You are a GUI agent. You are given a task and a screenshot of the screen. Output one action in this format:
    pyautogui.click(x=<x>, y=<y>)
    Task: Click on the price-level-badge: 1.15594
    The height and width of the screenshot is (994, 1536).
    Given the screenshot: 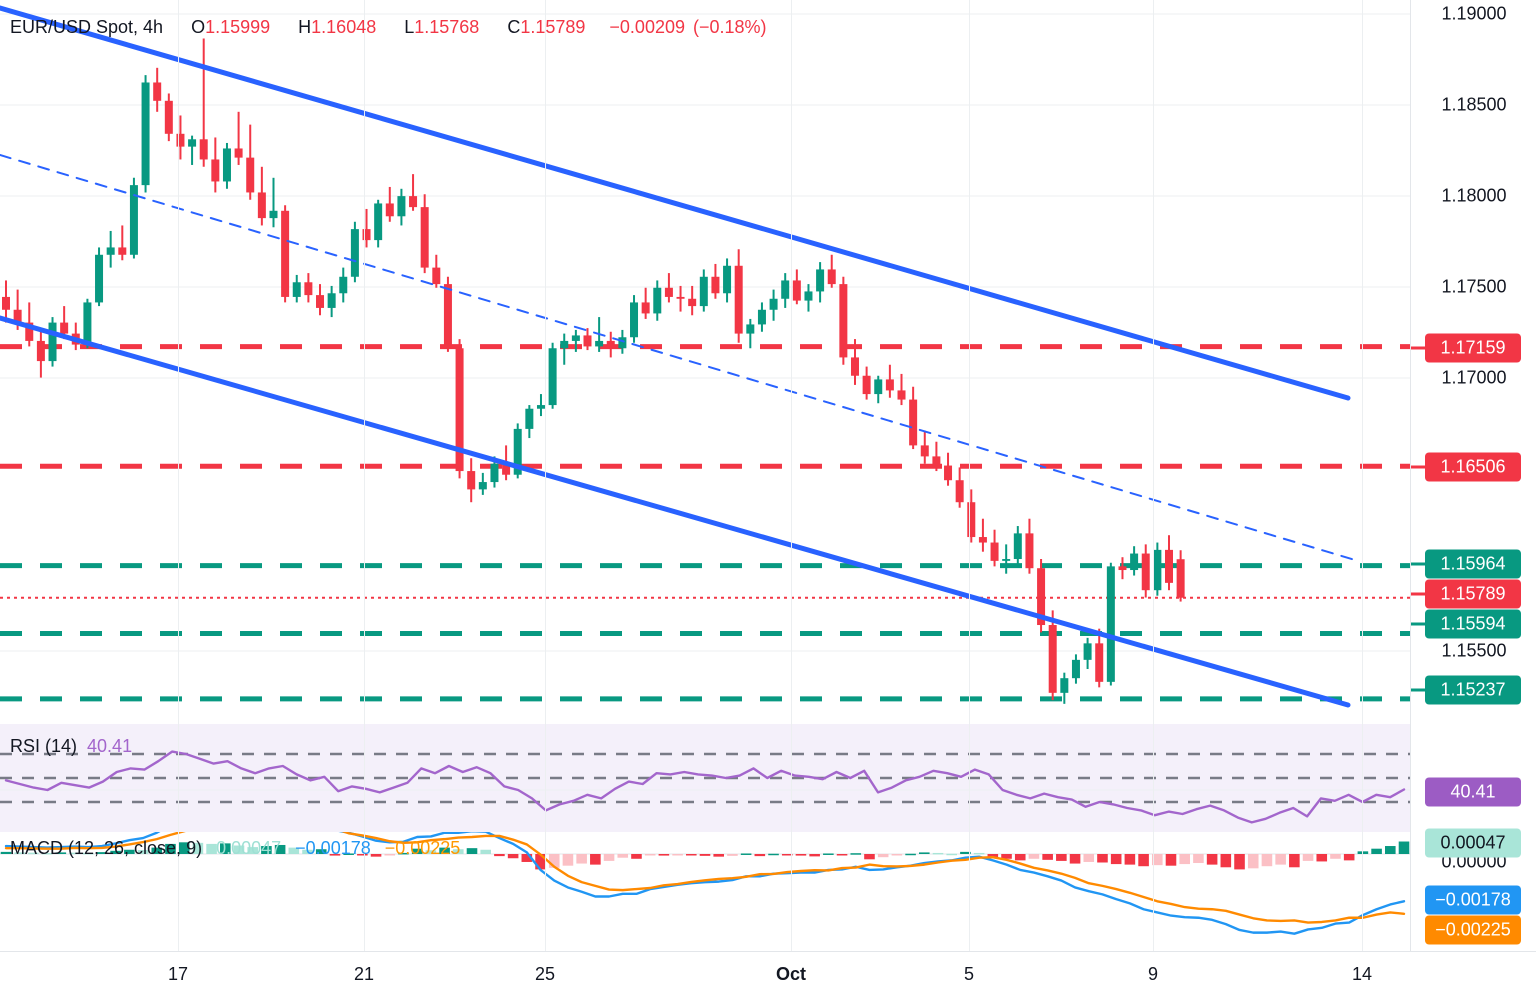 What is the action you would take?
    pyautogui.click(x=1473, y=624)
    